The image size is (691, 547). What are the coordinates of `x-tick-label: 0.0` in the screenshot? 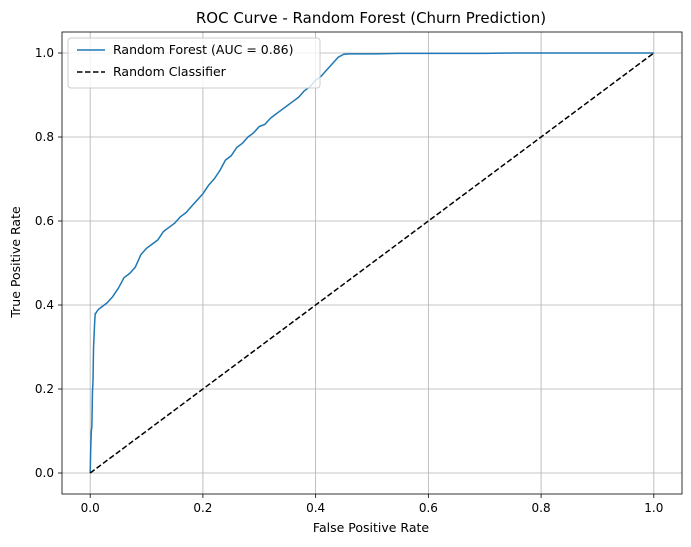 It's located at (90, 508).